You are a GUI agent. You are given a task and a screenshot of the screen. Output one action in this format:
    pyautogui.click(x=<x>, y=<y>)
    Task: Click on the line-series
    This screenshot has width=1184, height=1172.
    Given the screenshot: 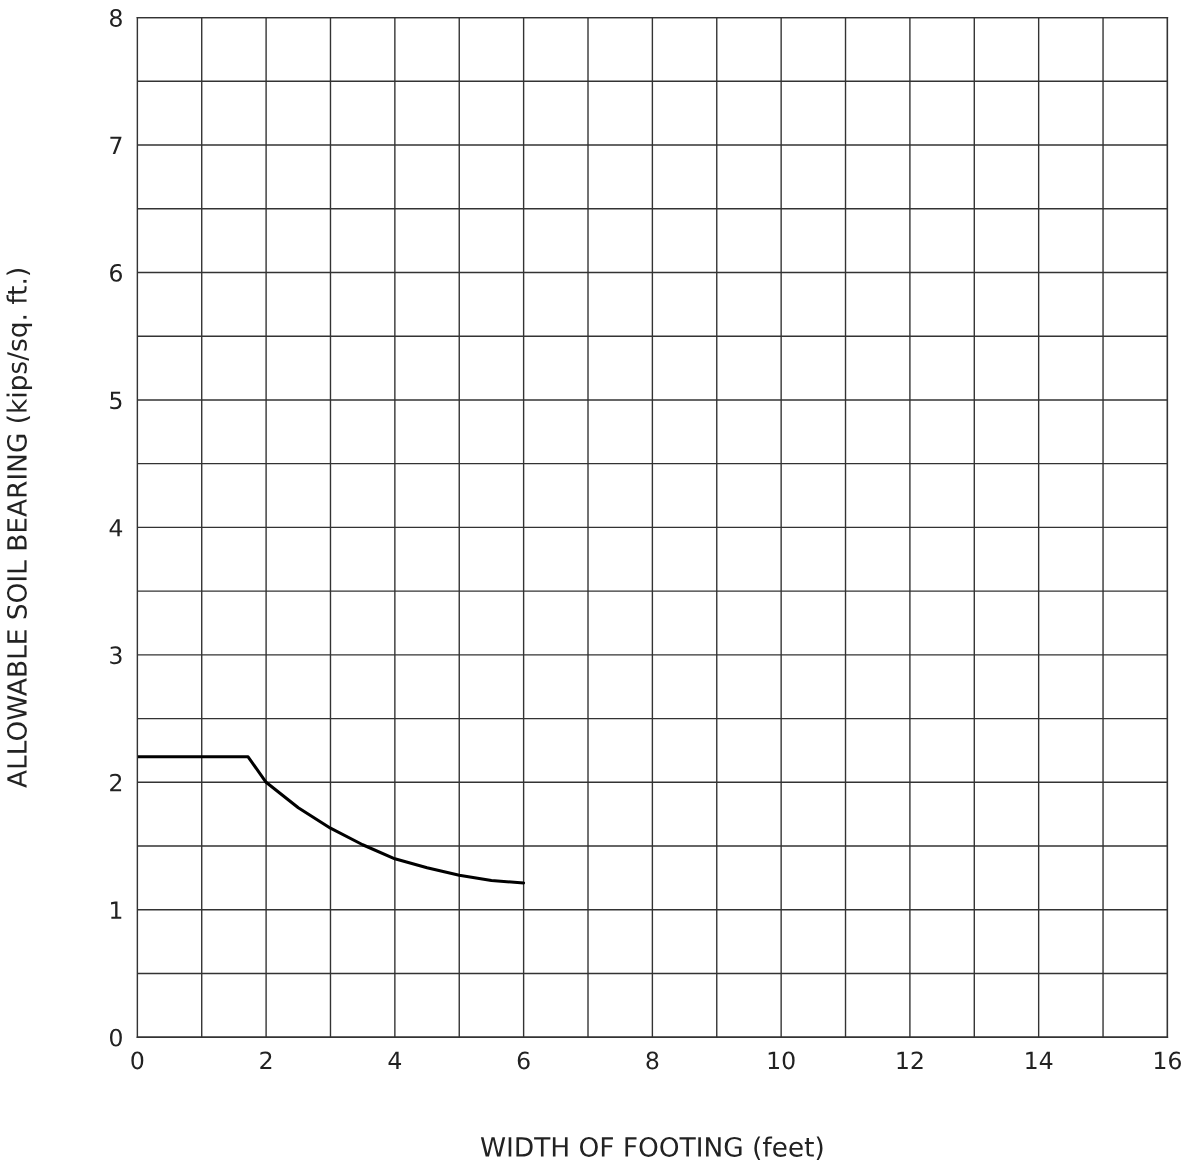 What is the action you would take?
    pyautogui.click(x=331, y=820)
    